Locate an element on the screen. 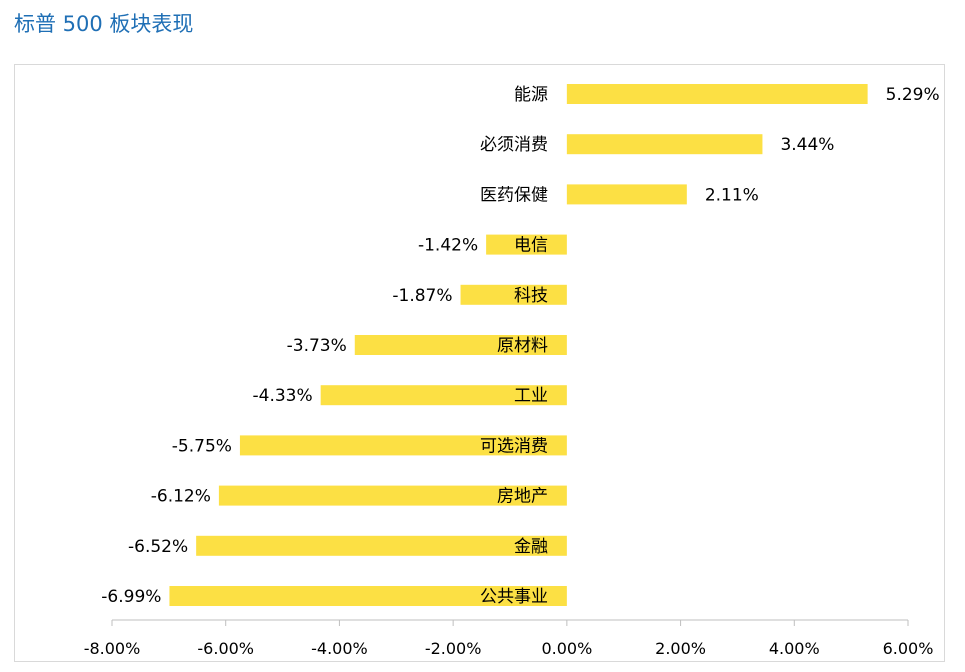 The width and height of the screenshot is (965, 672). x-tick-label: -6.00% is located at coordinates (225, 648).